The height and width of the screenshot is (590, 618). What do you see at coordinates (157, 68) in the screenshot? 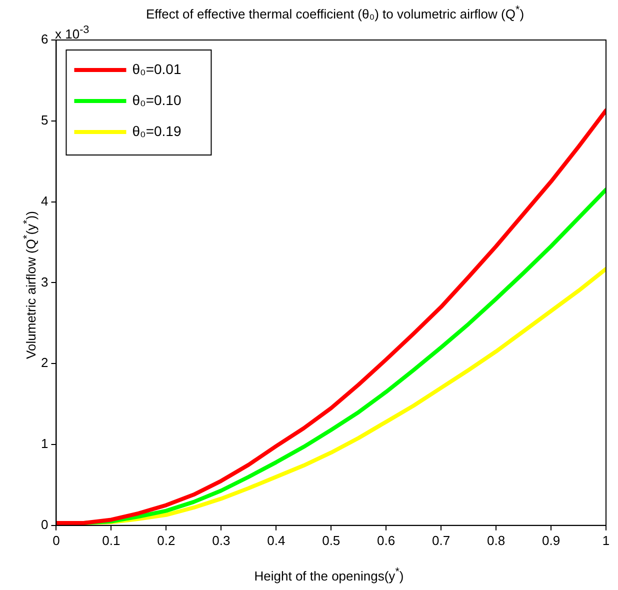
I see `legend-label: θ₀=0.01` at bounding box center [157, 68].